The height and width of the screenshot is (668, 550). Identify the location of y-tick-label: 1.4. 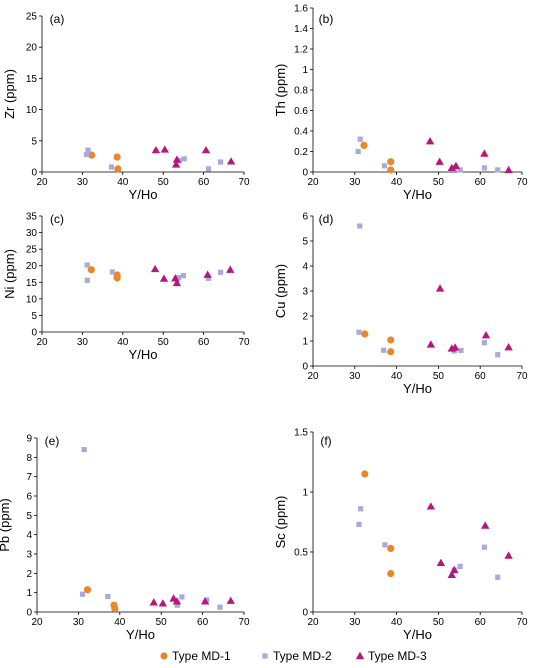
(301, 29).